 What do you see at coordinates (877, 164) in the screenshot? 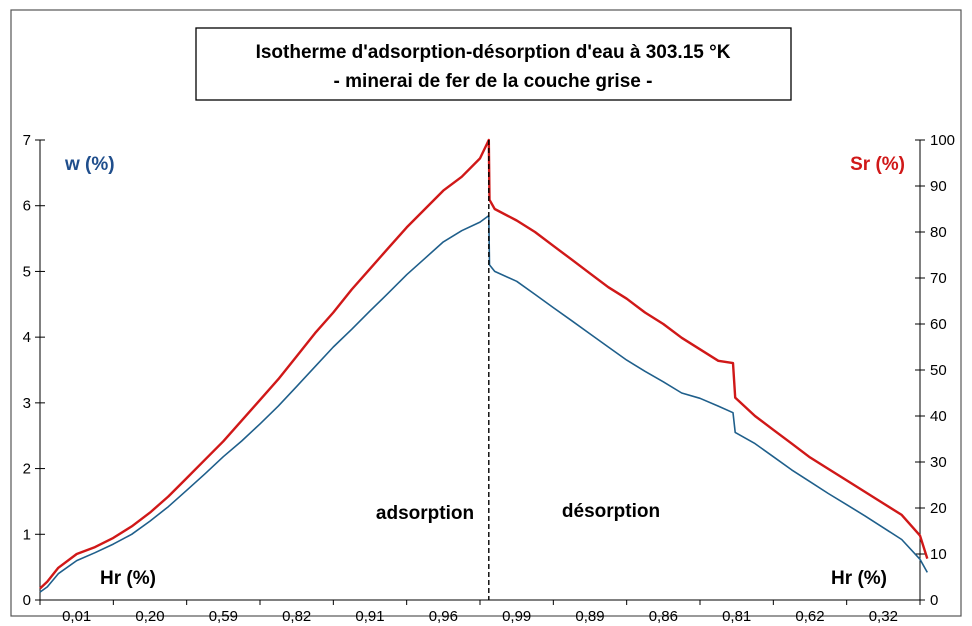
I see `right-axis-label: Sr (%)` at bounding box center [877, 164].